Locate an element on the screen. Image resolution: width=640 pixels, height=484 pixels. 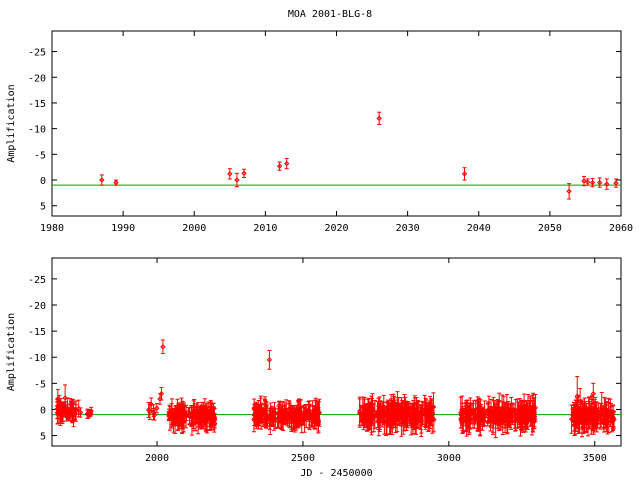
y-tick-label: 0 is located at coordinates (43, 181).